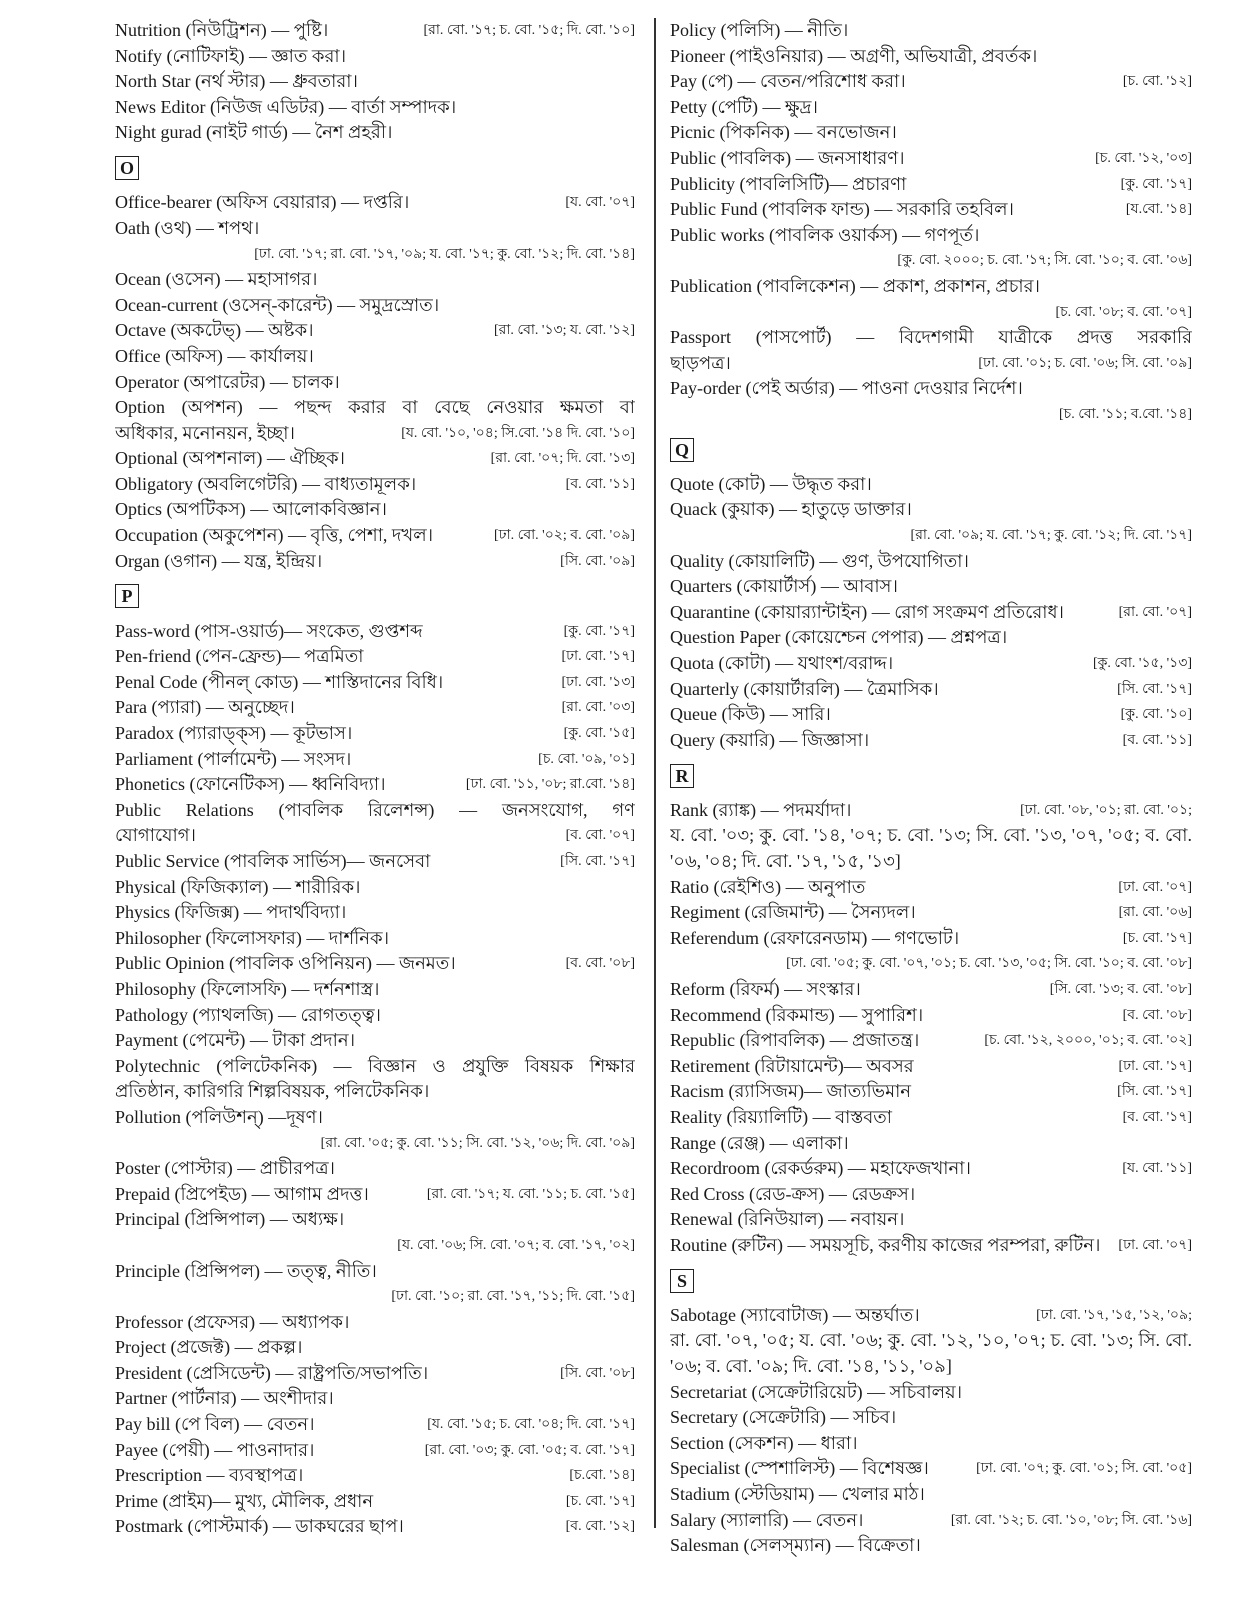  I want to click on entry-text: Project (প্রজেক্ট) — প্রকল্প।, so click(209, 1347).